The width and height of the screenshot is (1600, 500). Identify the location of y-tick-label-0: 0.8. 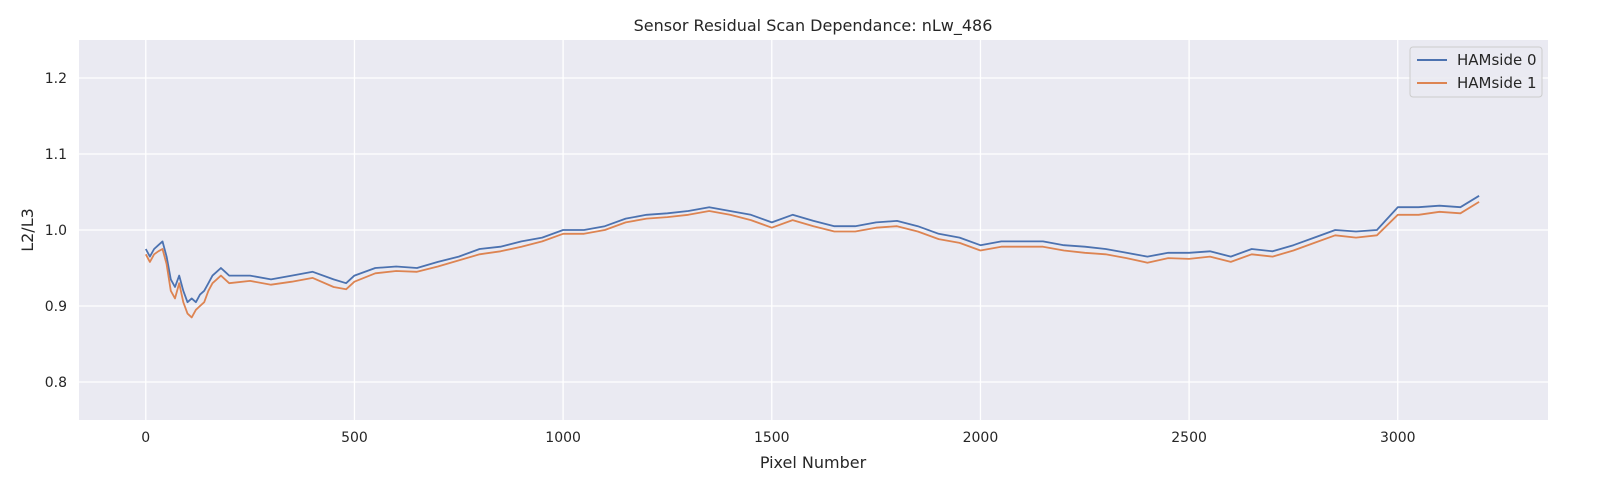
(56, 383).